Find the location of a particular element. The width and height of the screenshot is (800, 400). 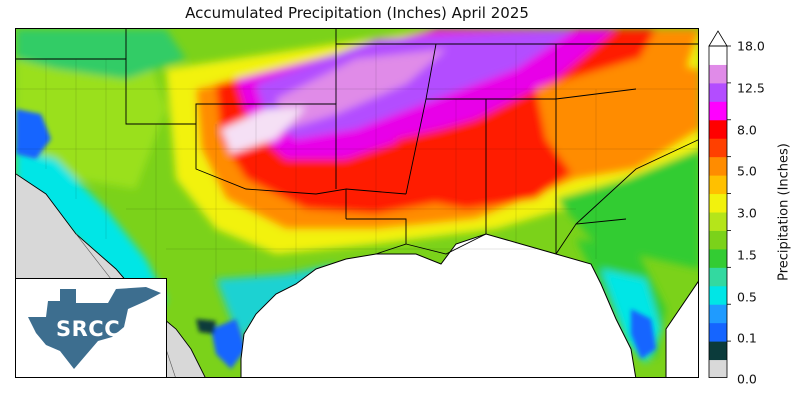

colorbar-tick-label: 0.1 is located at coordinates (747, 338).